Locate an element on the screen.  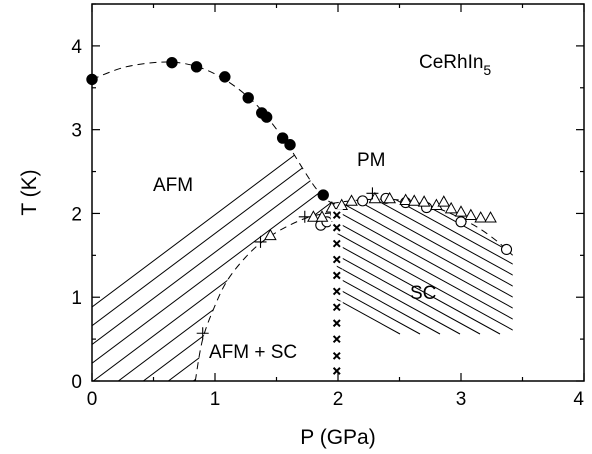
x-tick-label: 2 is located at coordinates (338, 399).